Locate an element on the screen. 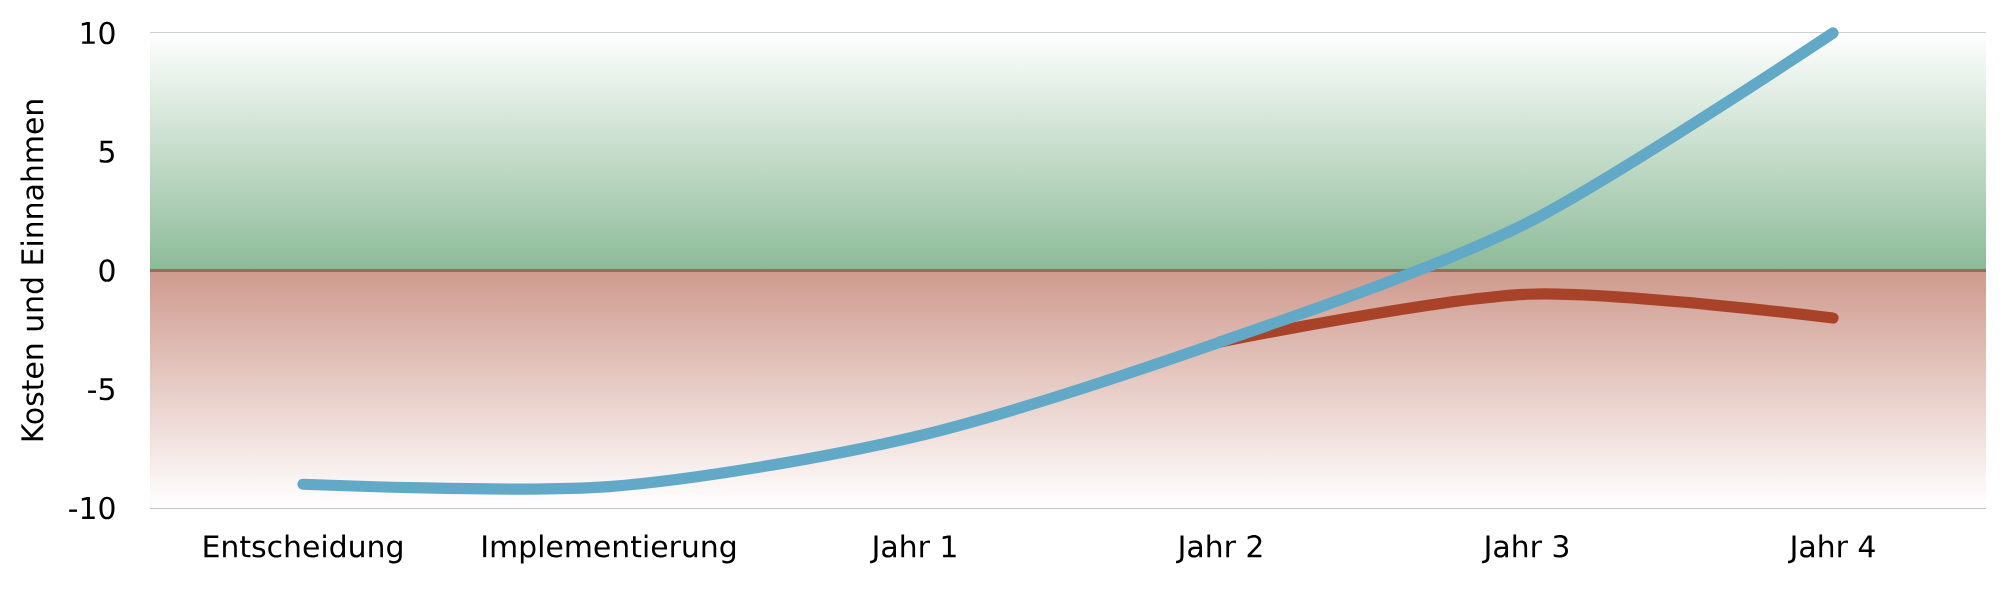 The width and height of the screenshot is (2000, 600). y-tick-label: 10 is located at coordinates (98, 33).